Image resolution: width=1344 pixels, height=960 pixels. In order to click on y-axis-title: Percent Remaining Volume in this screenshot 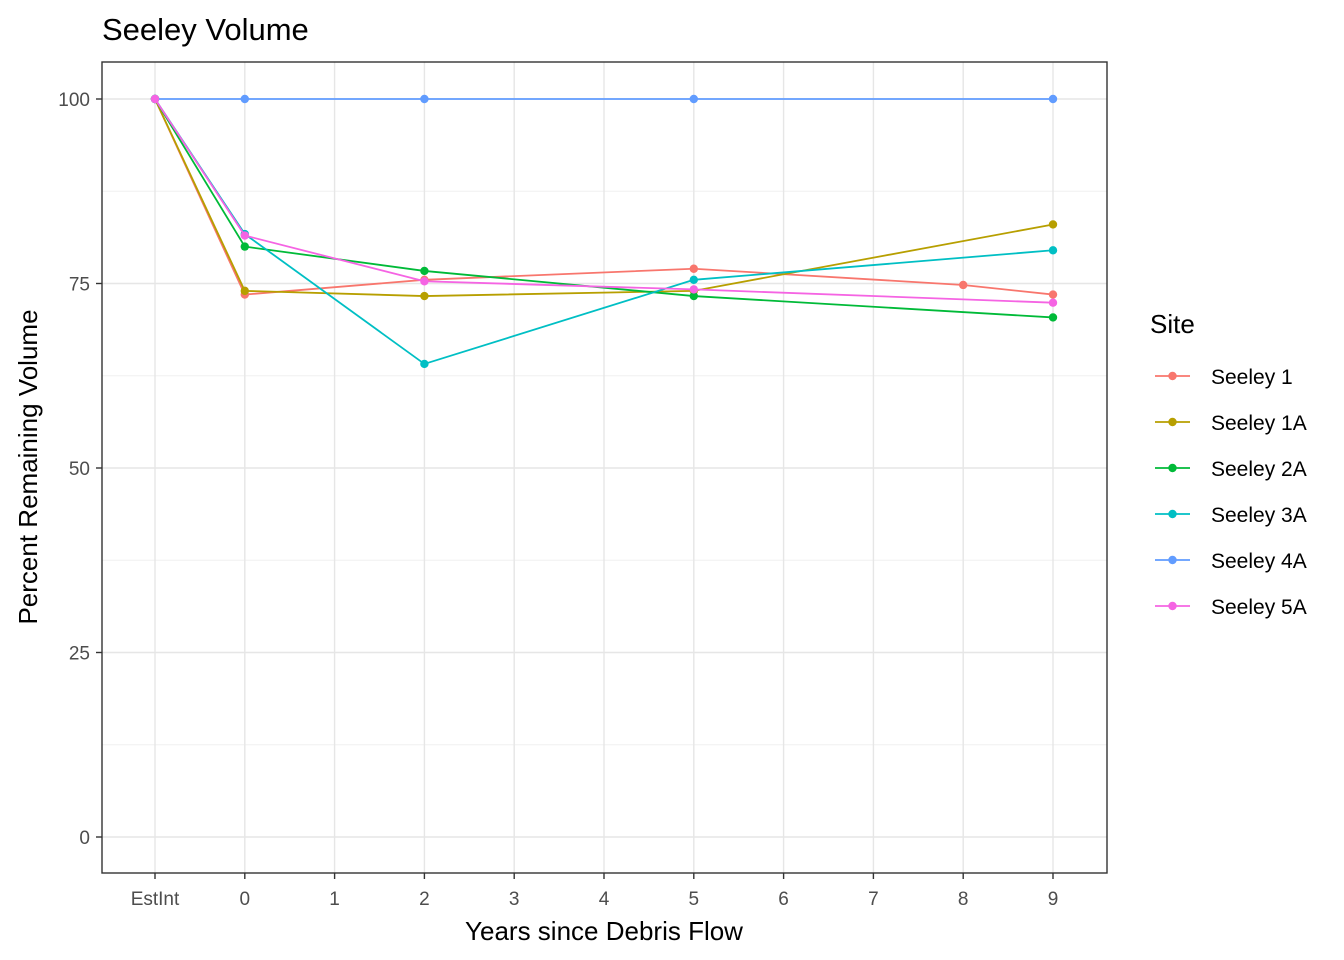, I will do `click(28, 466)`.